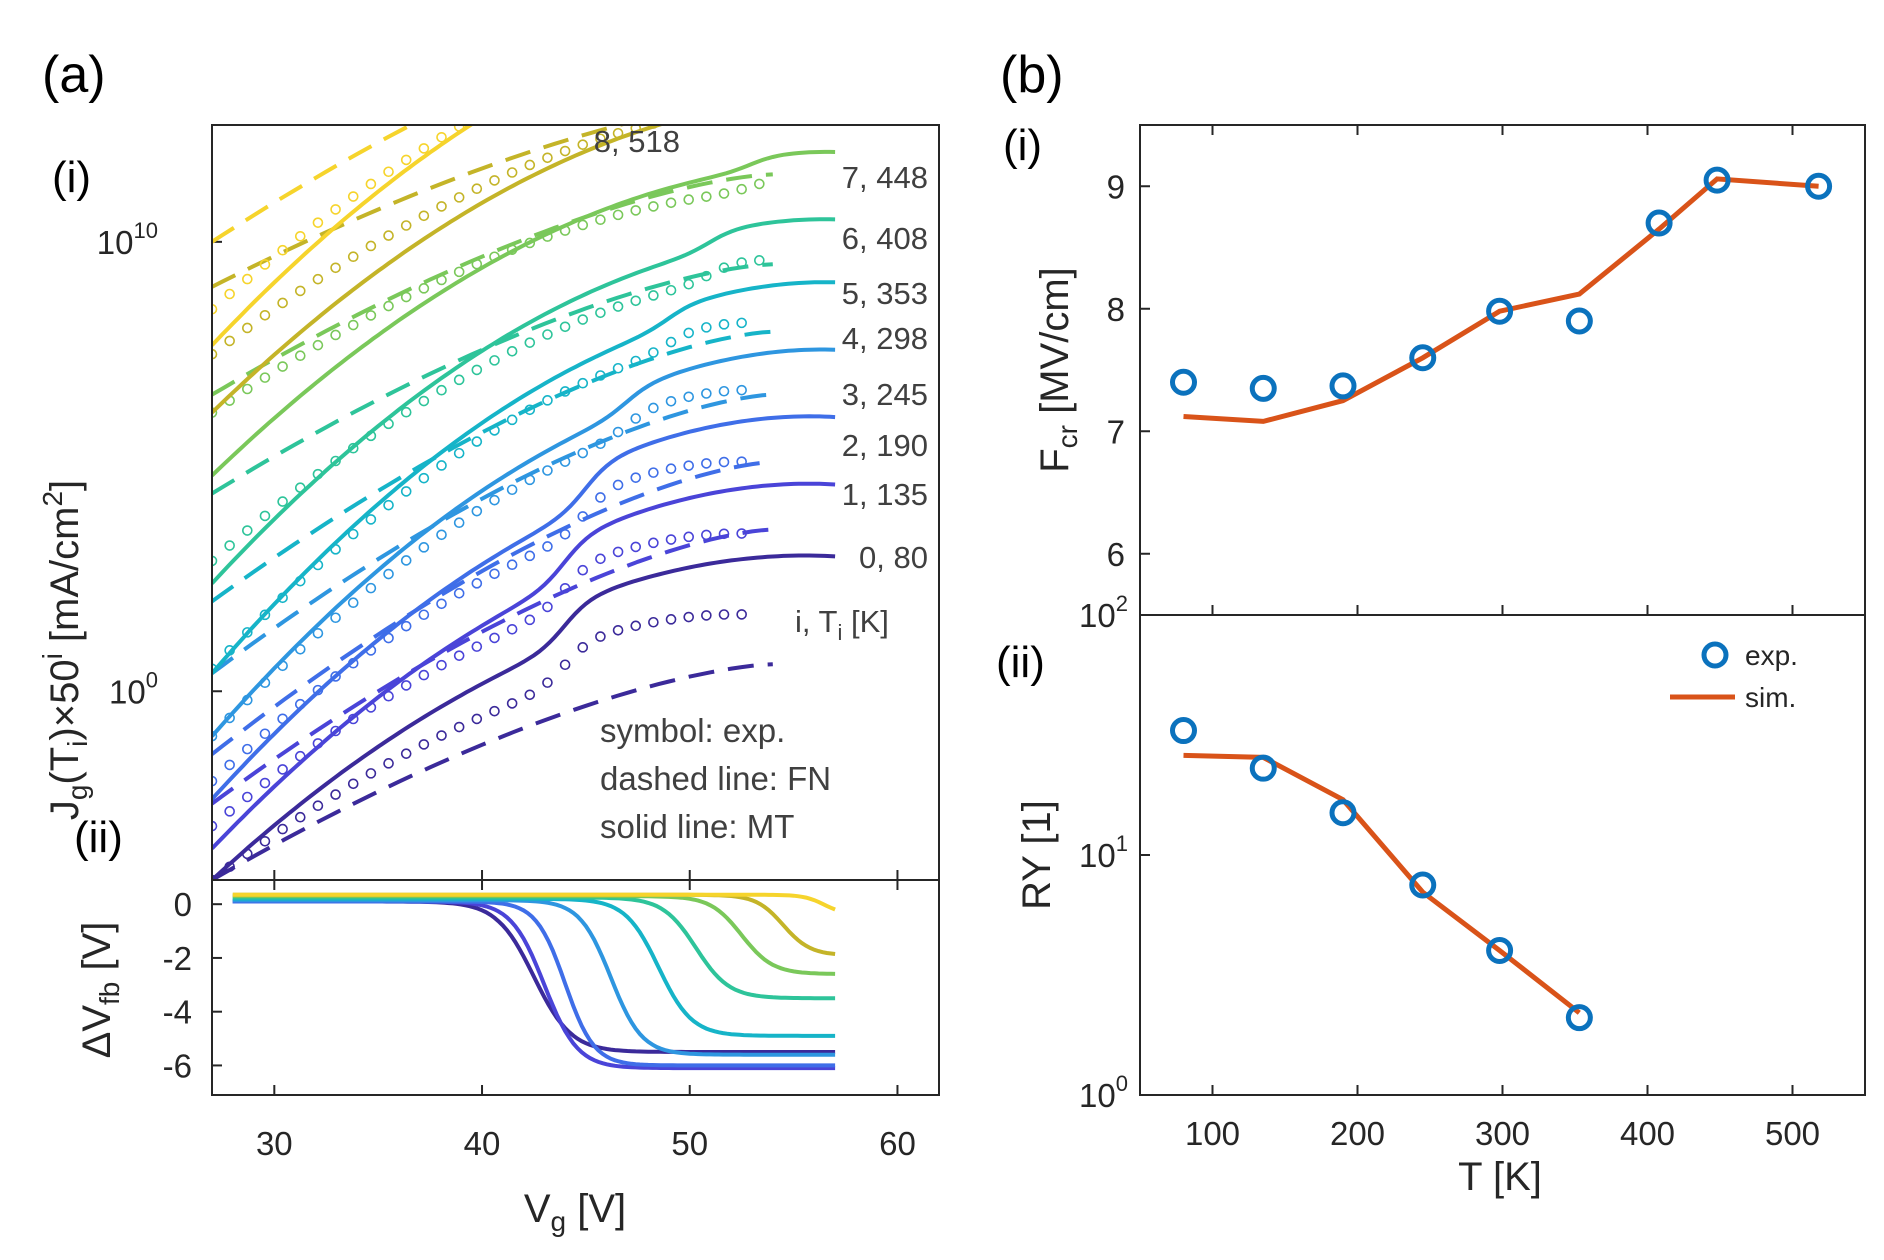 The image size is (1884, 1260). I want to click on b-i-ytick-label: 7, so click(1116, 431).